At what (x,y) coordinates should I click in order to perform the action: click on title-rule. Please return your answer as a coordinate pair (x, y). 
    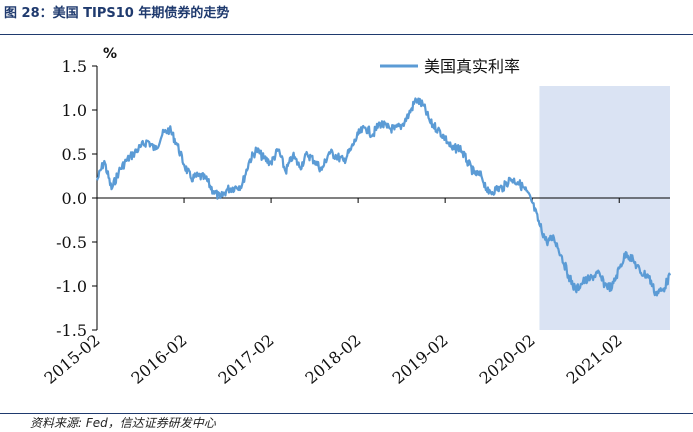
    Looking at the image, I should click on (346, 34).